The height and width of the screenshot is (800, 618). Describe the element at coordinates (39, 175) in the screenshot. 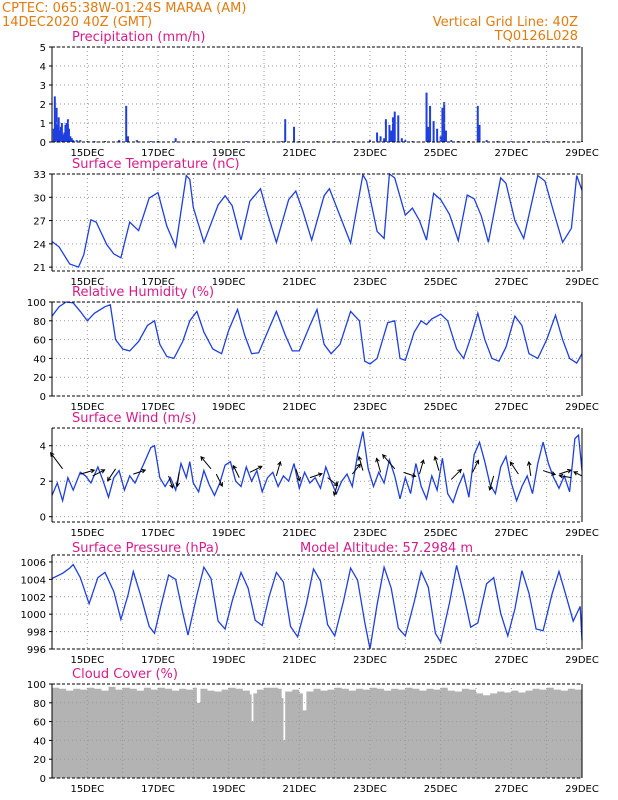

I see `ytick-temp-4: 33` at that location.